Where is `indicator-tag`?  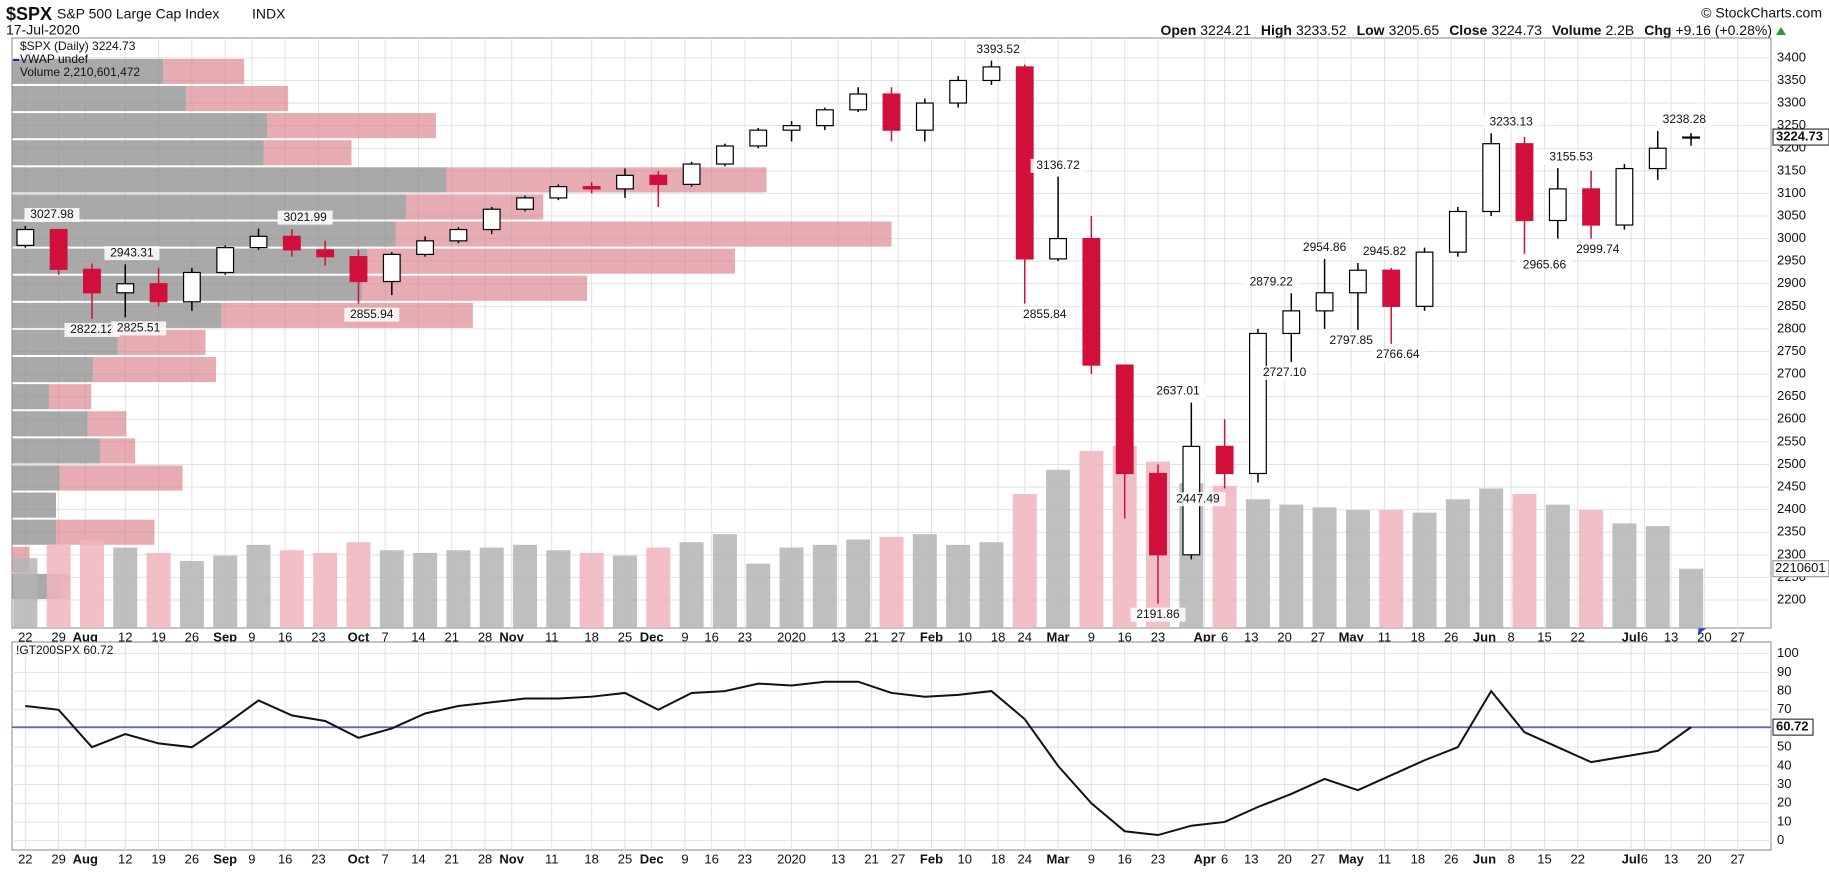 indicator-tag is located at coordinates (1793, 727).